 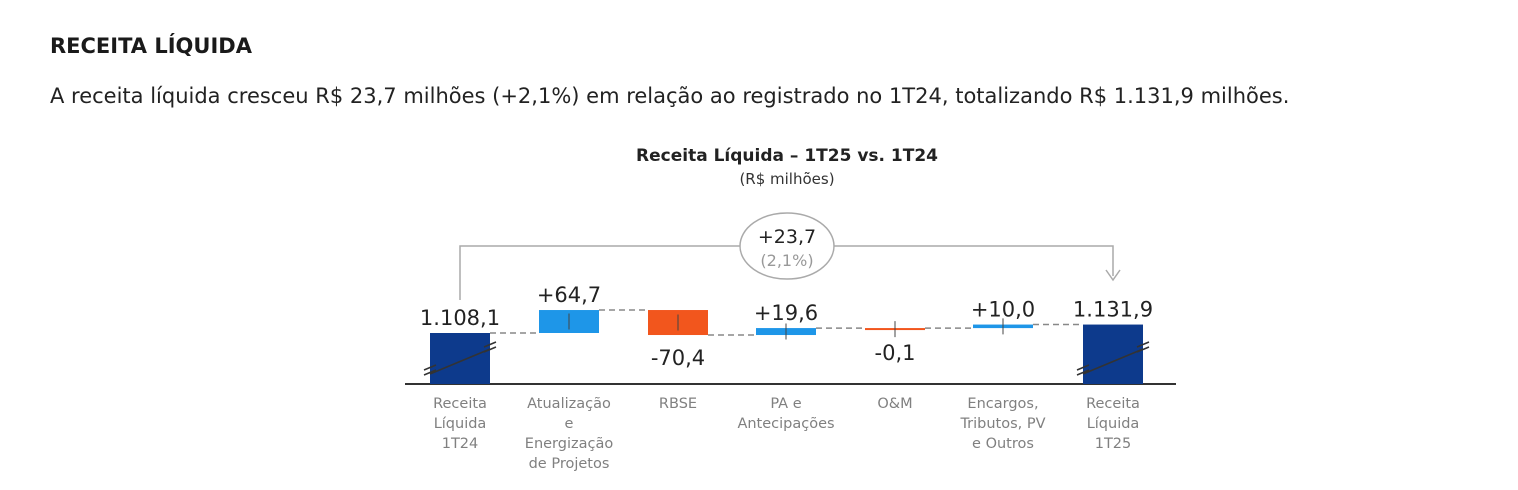 What do you see at coordinates (786, 260) in the screenshot?
I see `variation-percent: (2,1%)` at bounding box center [786, 260].